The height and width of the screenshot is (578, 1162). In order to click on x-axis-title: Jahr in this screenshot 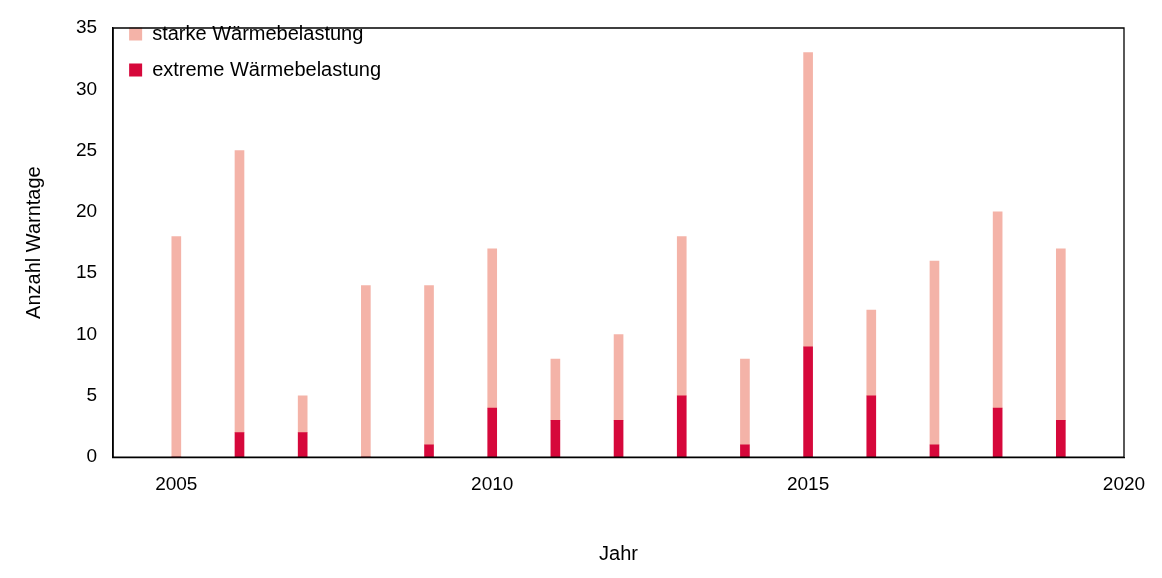, I will do `click(619, 552)`.